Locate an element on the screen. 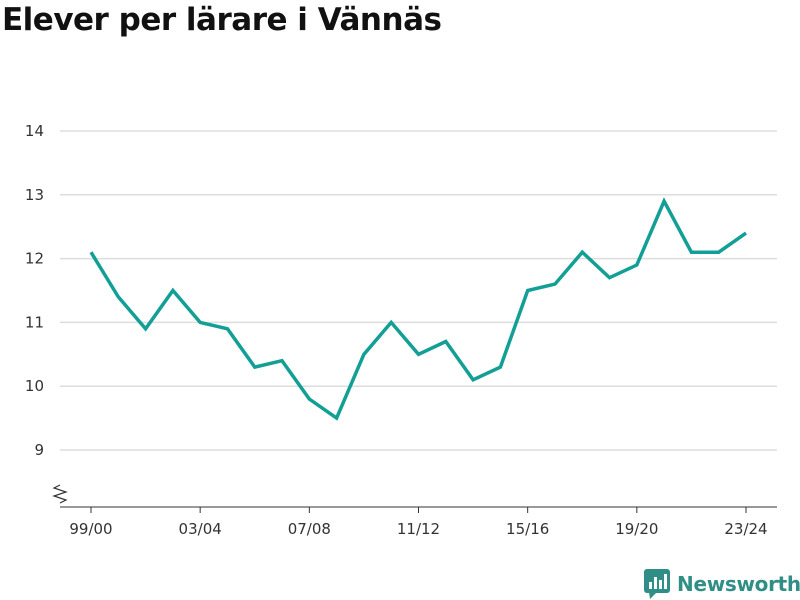 The height and width of the screenshot is (600, 800). y-axis-ticks: 9 10 11 12 13 14 is located at coordinates (34, 290).